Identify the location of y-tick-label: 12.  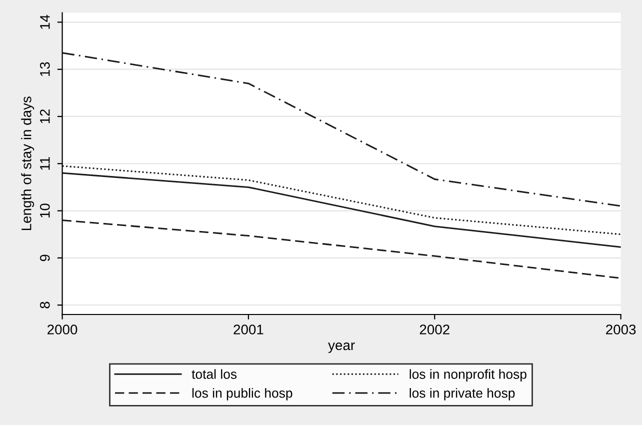
(45, 116).